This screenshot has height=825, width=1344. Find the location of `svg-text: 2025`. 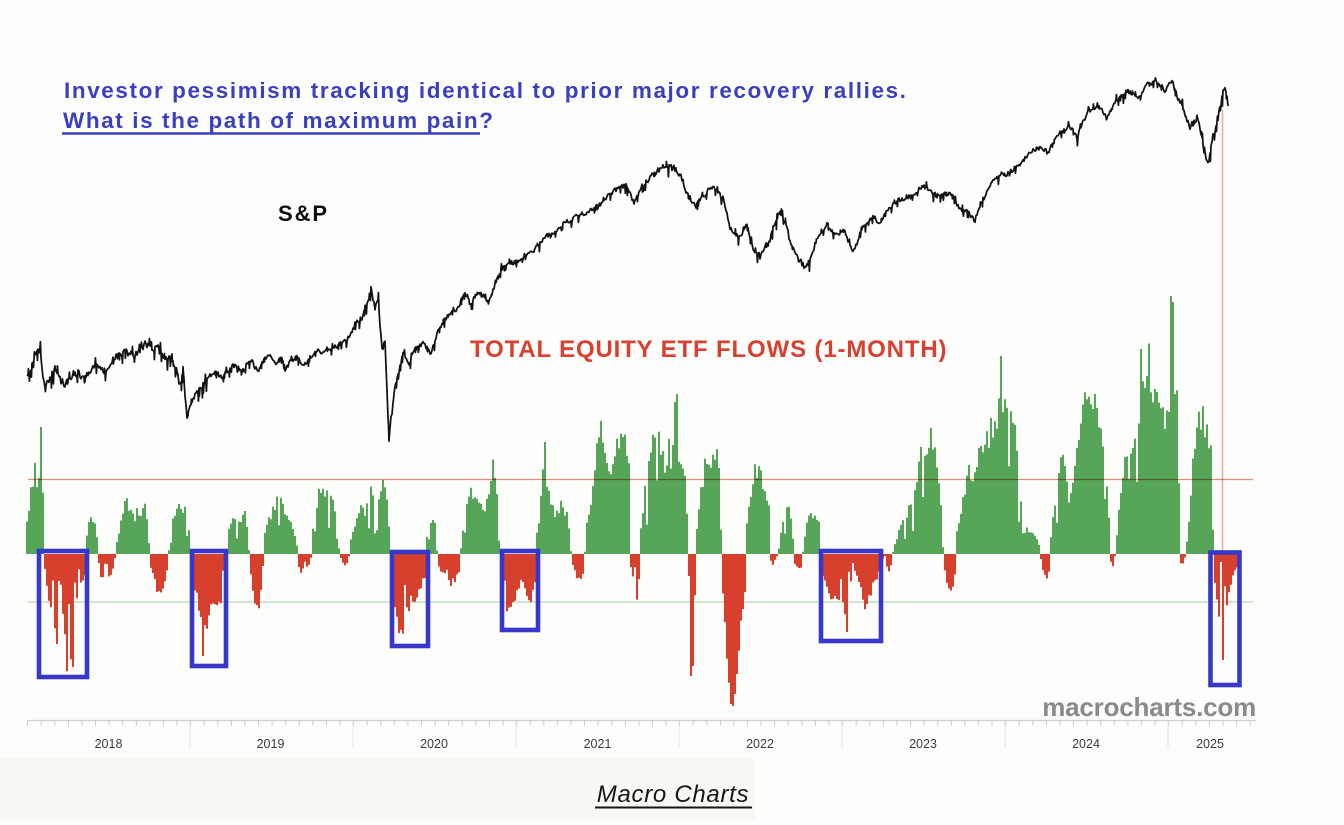

svg-text: 2025 is located at coordinates (1210, 744).